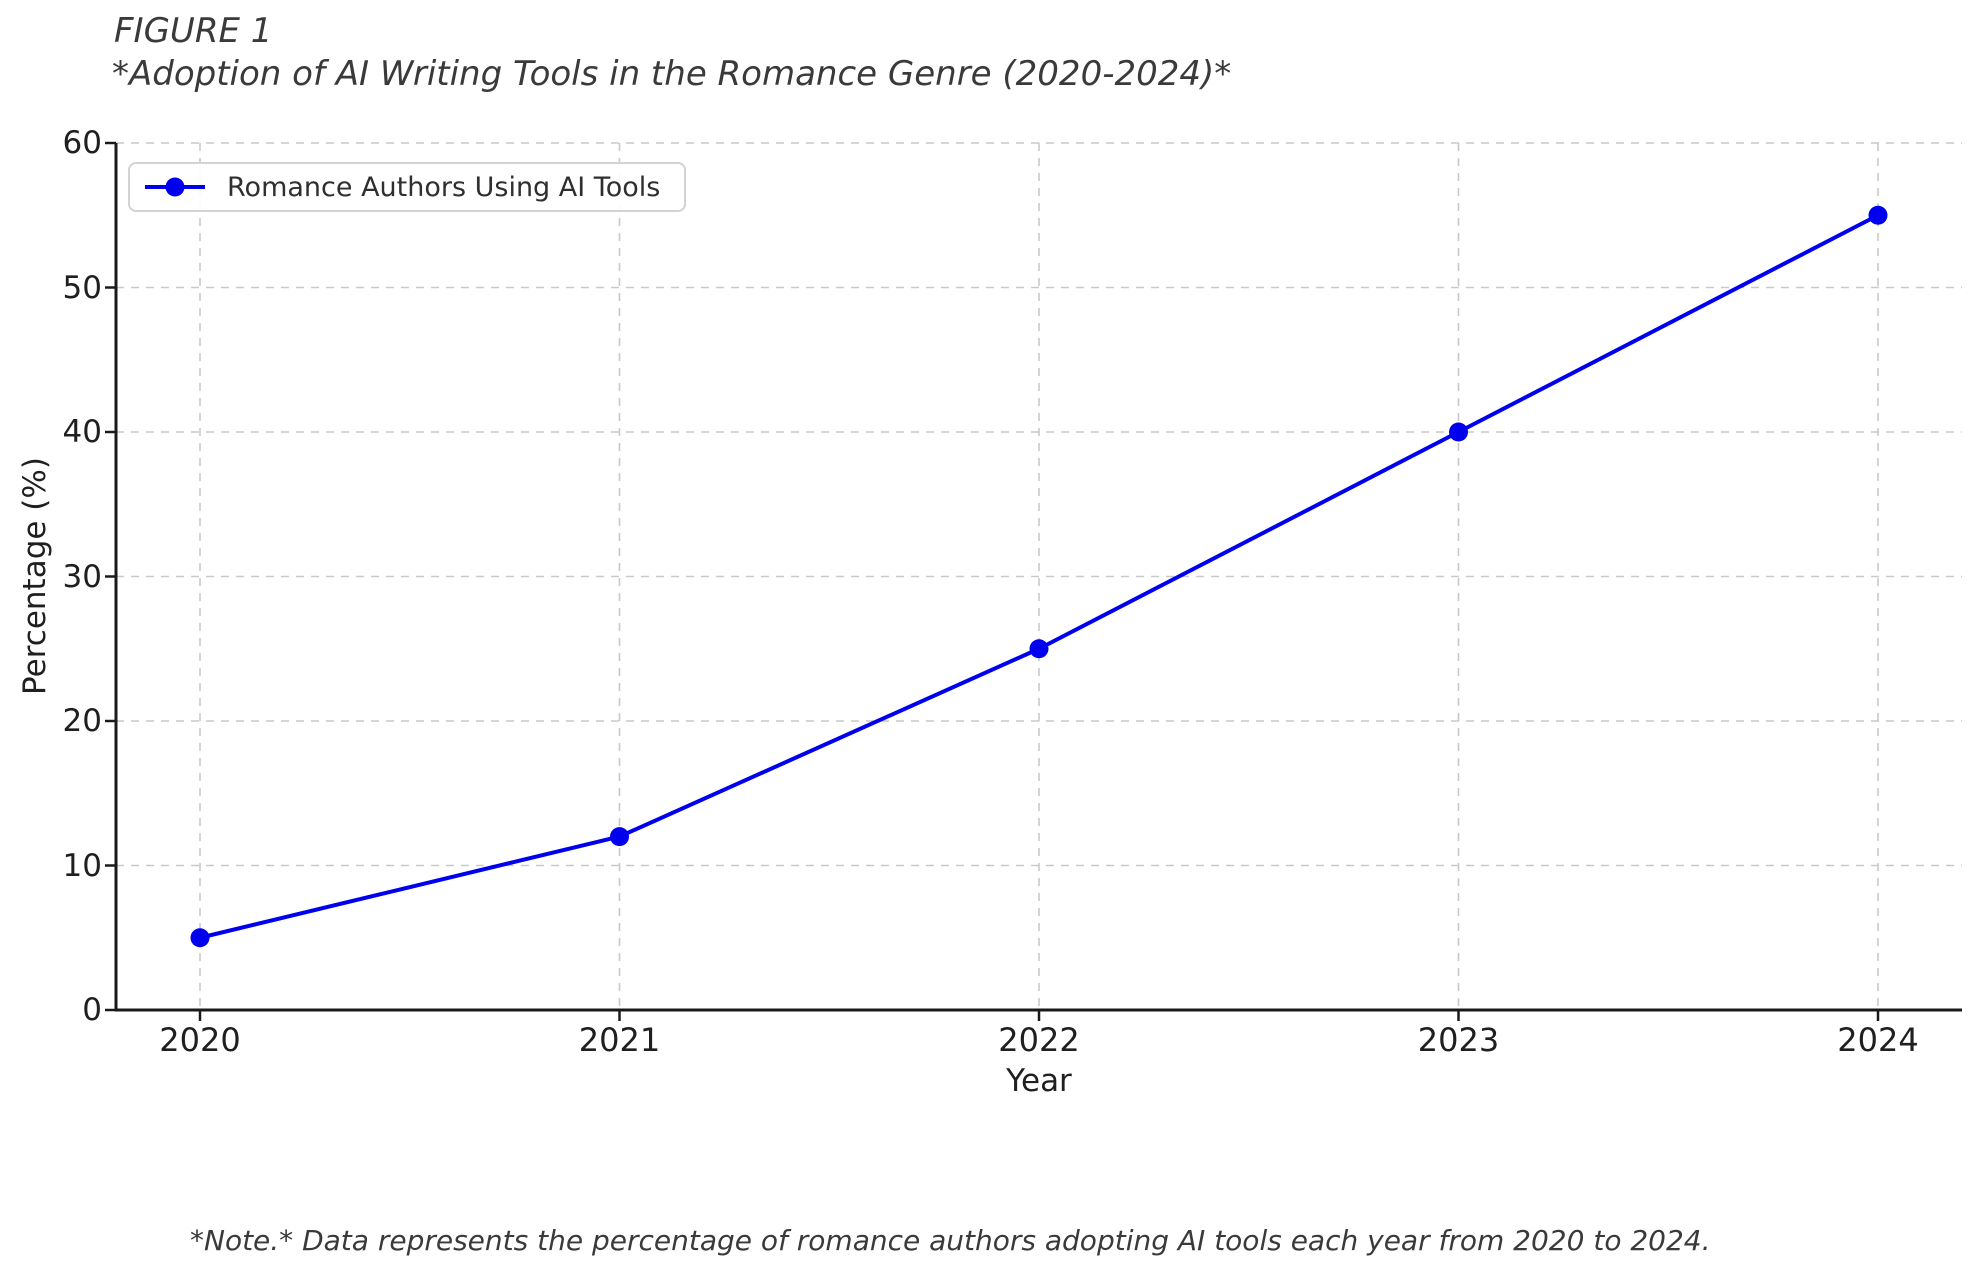  Describe the element at coordinates (619, 1040) in the screenshot. I see `x-tick-label: 2021` at that location.